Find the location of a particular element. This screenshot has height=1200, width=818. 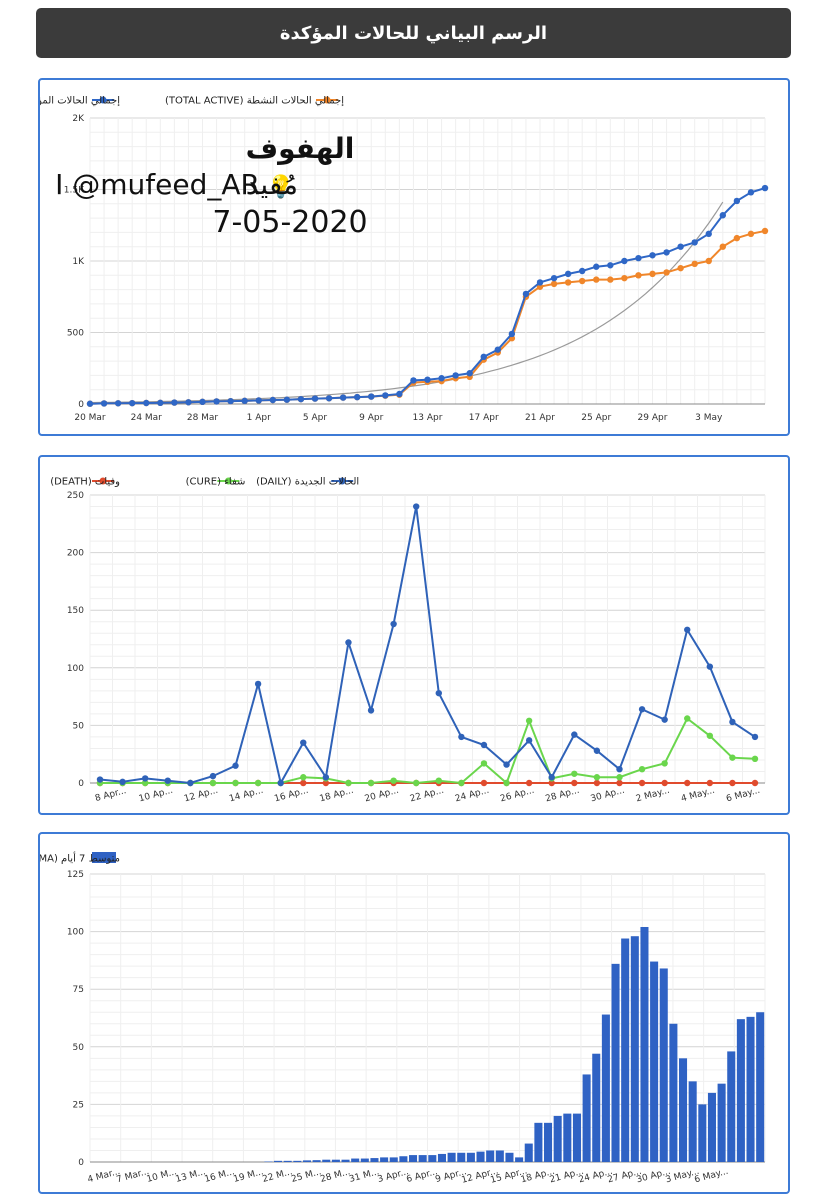

legend-label: (7days MA) متوسط 7 أيام is located at coordinates (80, 858).